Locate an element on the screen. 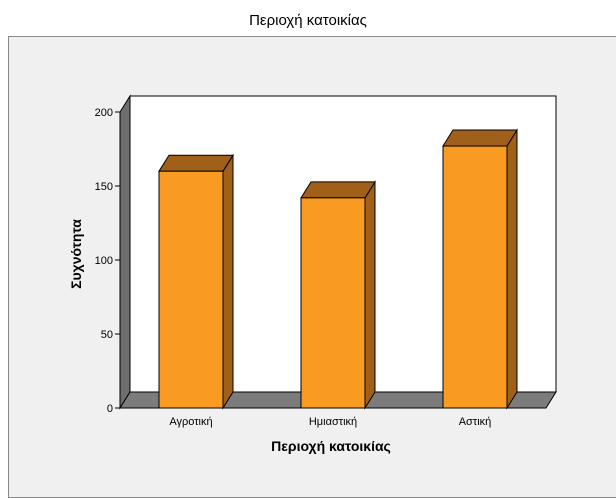 The width and height of the screenshot is (616, 498). x-axis-label: Περιοχή κατοικίας is located at coordinates (331, 446).